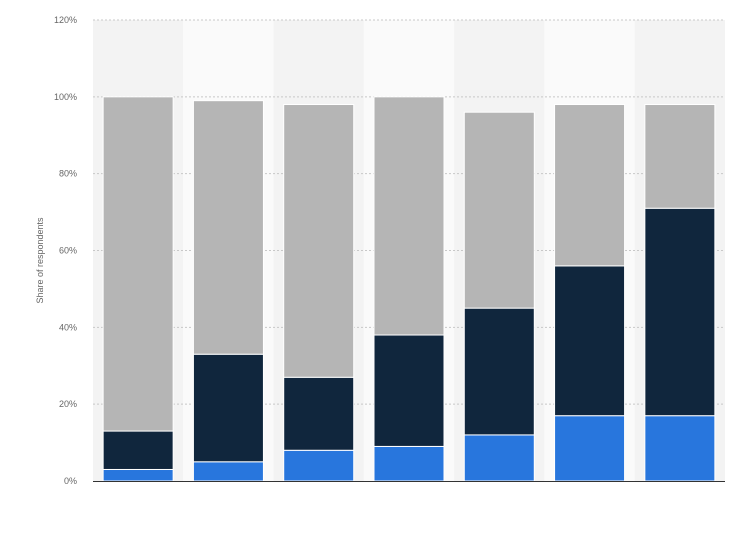 The height and width of the screenshot is (560, 754). What do you see at coordinates (65, 20) in the screenshot?
I see `y-tick-label: 120%` at bounding box center [65, 20].